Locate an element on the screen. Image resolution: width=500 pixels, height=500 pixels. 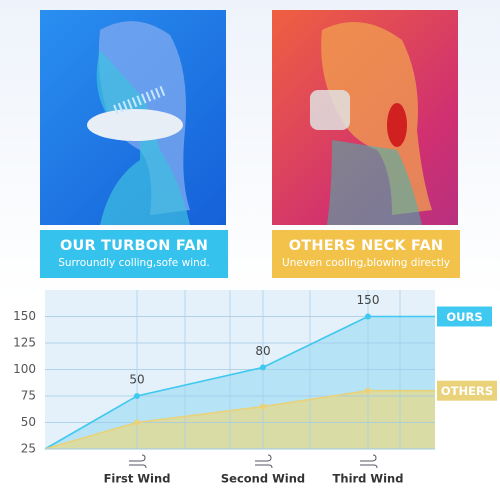
annotation: 80 is located at coordinates (262, 351).